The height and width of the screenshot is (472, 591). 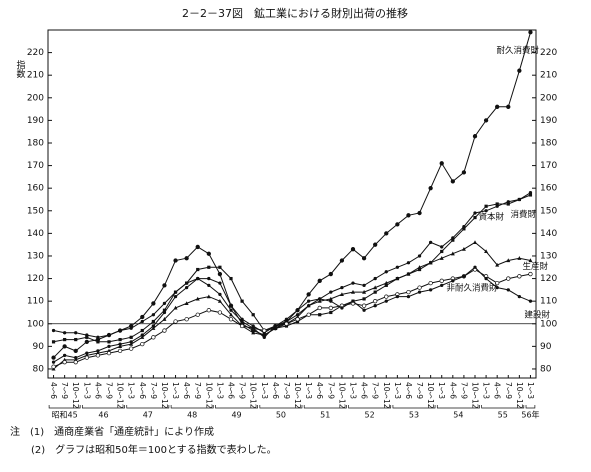 I want to click on year-label: 昭和45, so click(x=65, y=415).